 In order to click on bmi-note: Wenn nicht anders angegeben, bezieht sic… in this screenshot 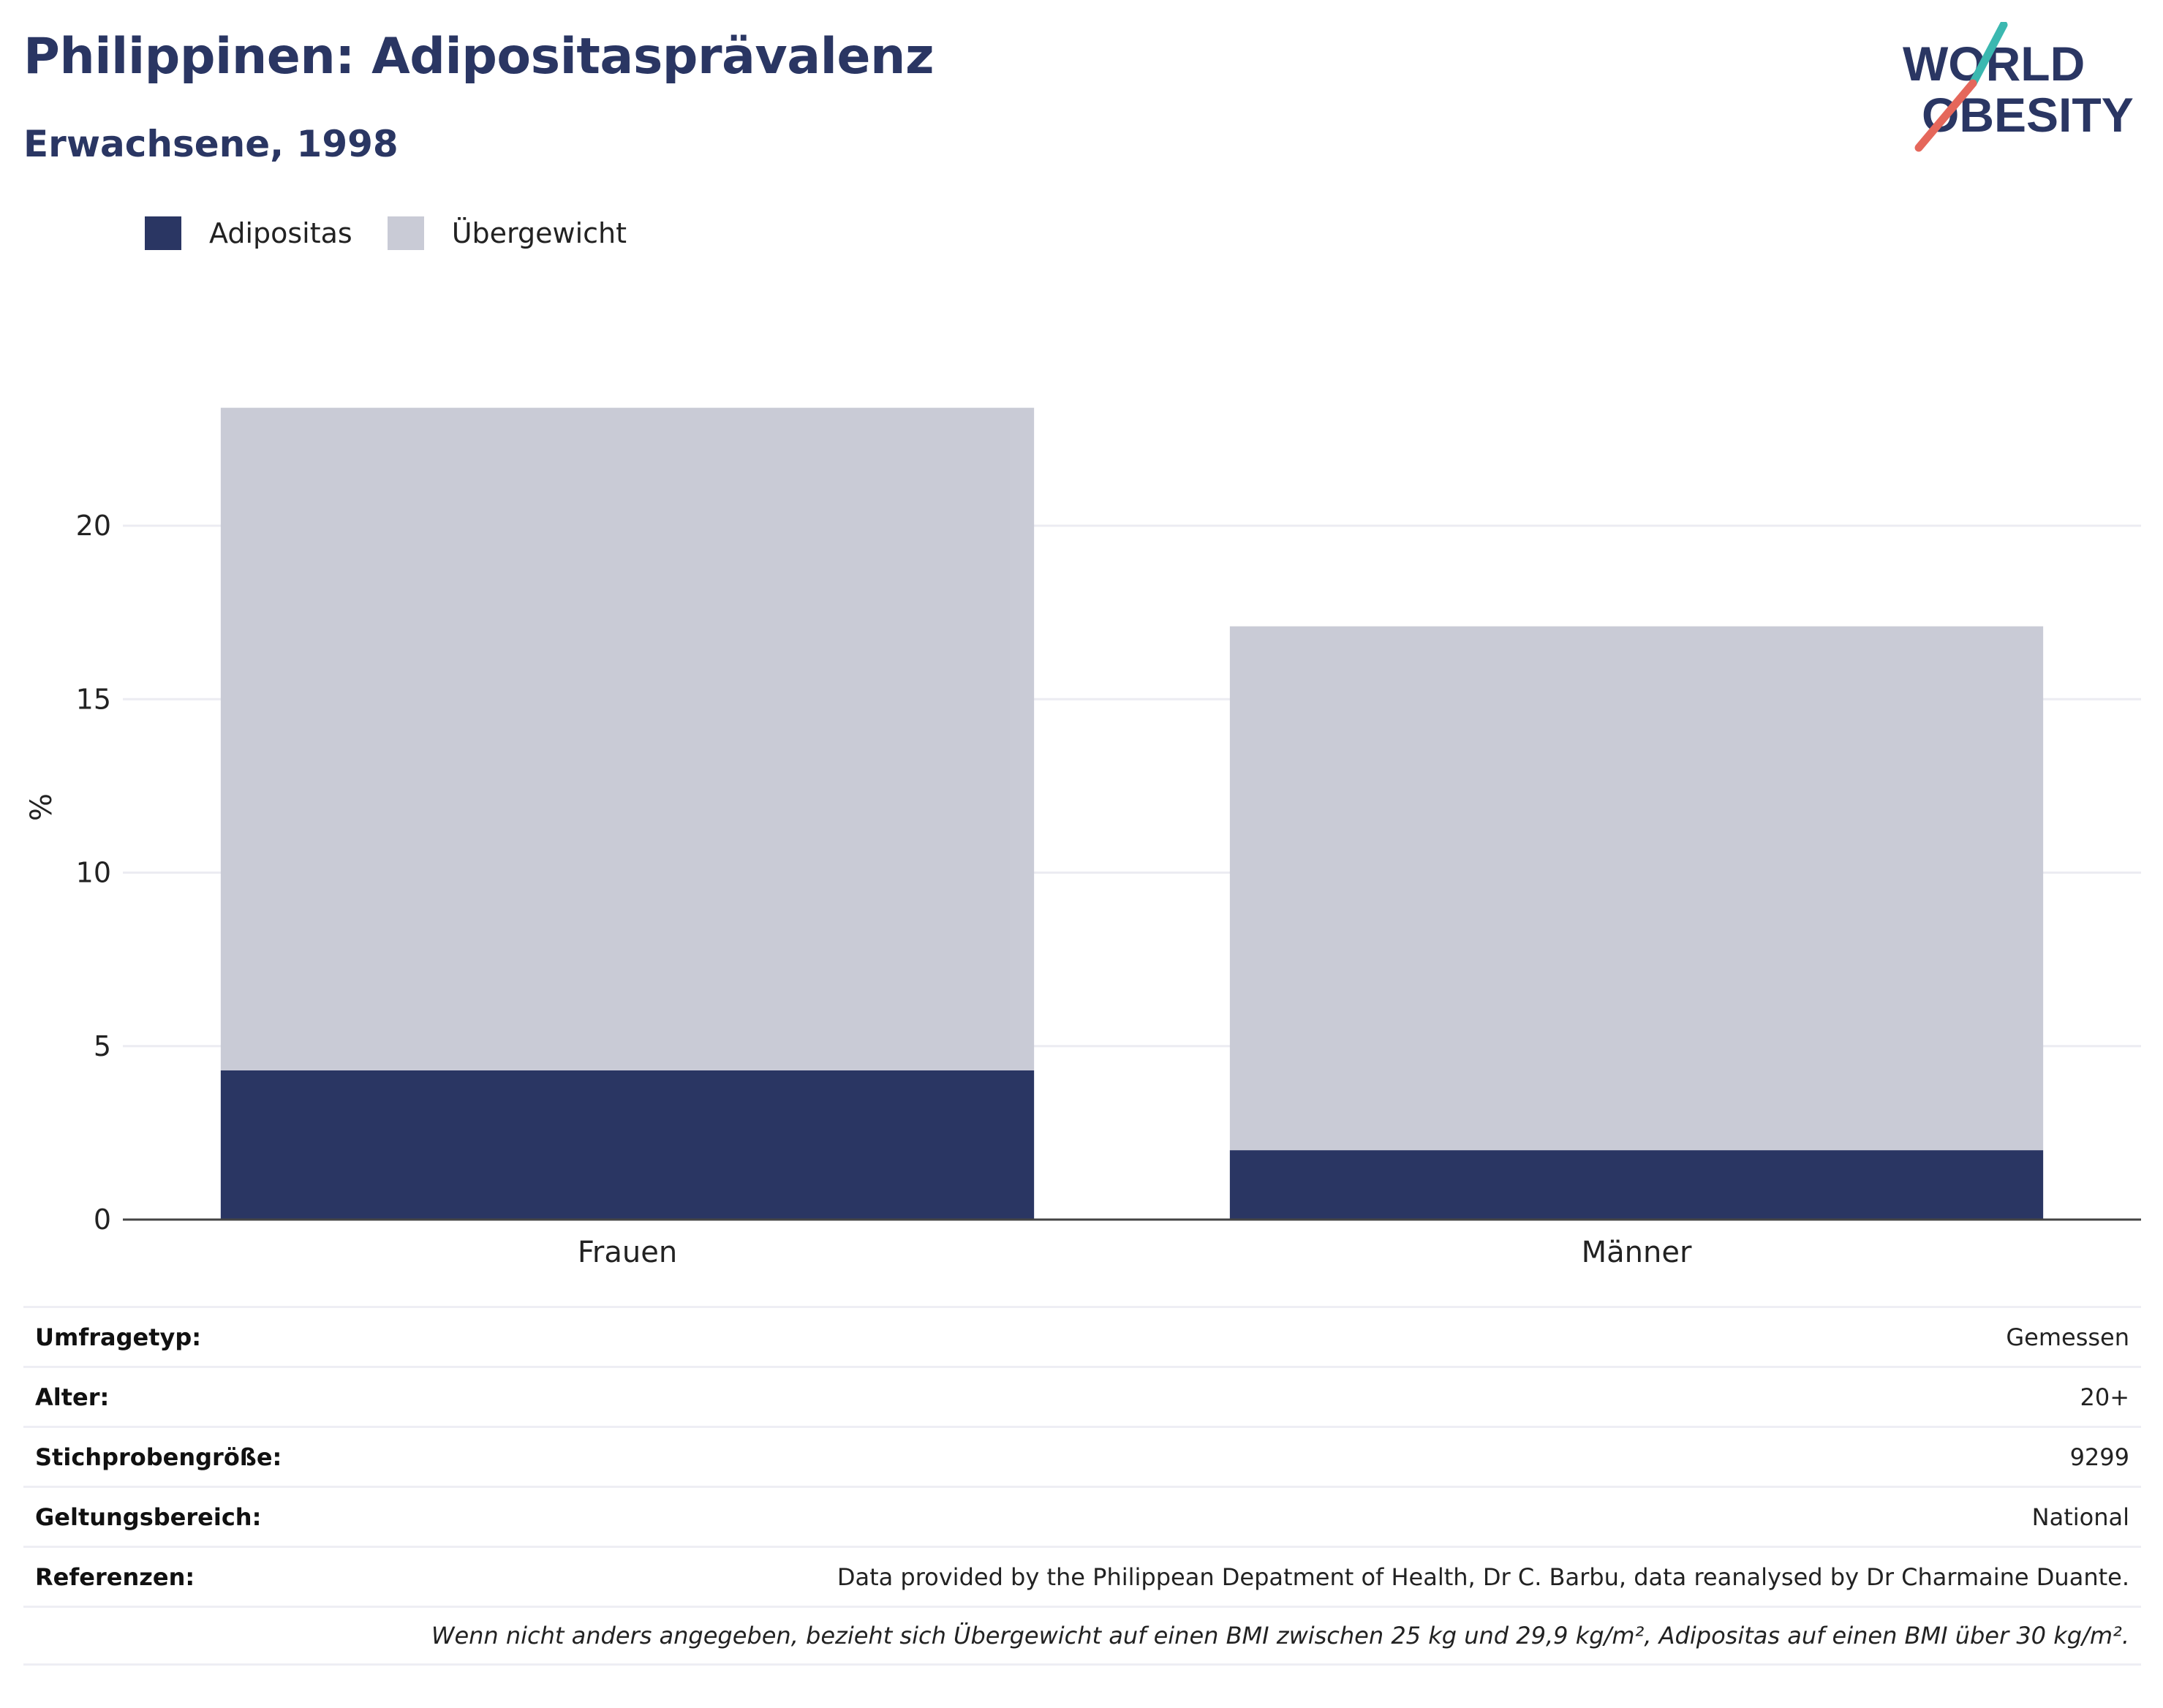, I will do `click(1280, 1636)`.